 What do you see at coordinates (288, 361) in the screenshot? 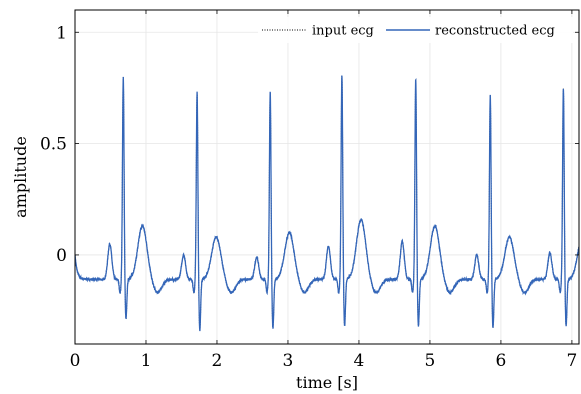
I see `x-tick-label: 3` at bounding box center [288, 361].